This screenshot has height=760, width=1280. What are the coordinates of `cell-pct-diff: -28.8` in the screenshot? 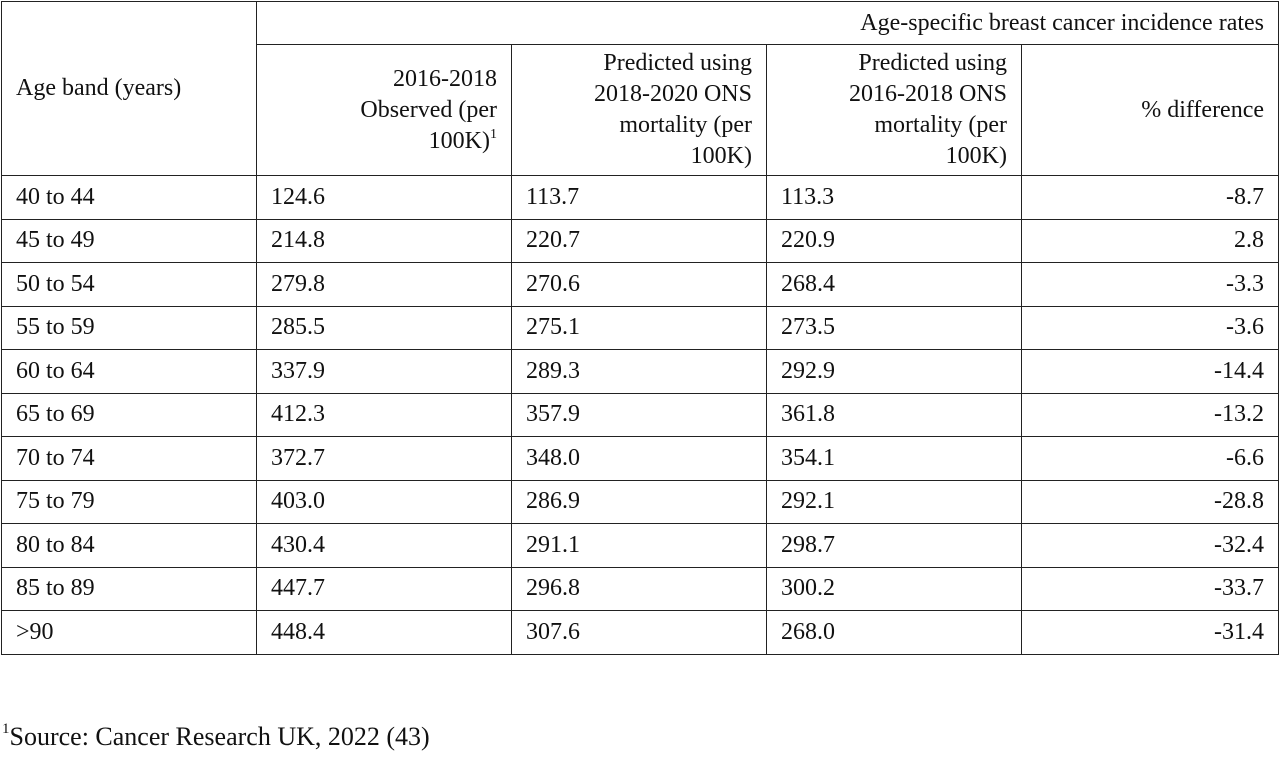 It's located at (1150, 501).